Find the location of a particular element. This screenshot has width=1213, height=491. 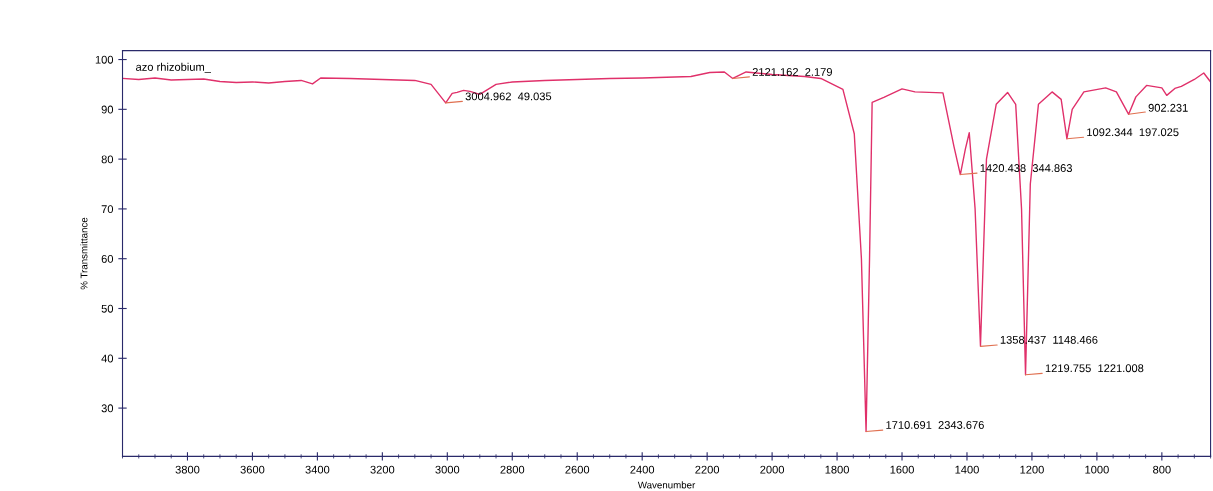

x-tick-label: 2000 is located at coordinates (772, 469).